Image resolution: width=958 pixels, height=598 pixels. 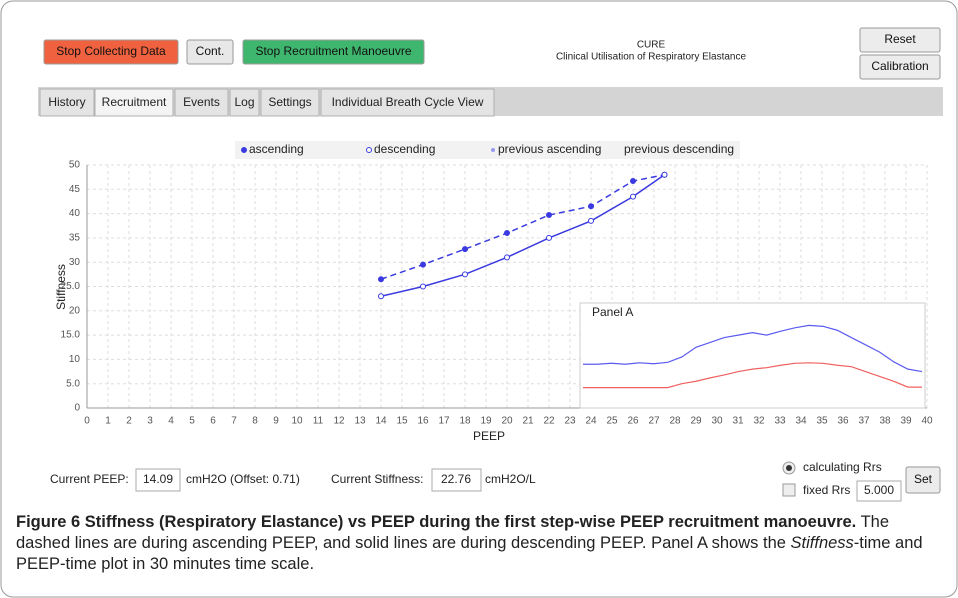 I want to click on y-tick-label: 15.0, so click(x=71, y=335).